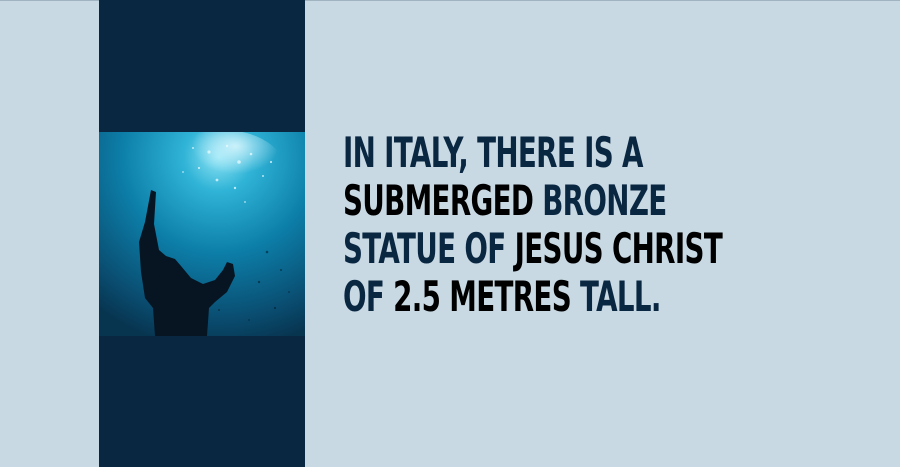 The height and width of the screenshot is (467, 900). I want to click on fact-segment: TALL., so click(620, 296).